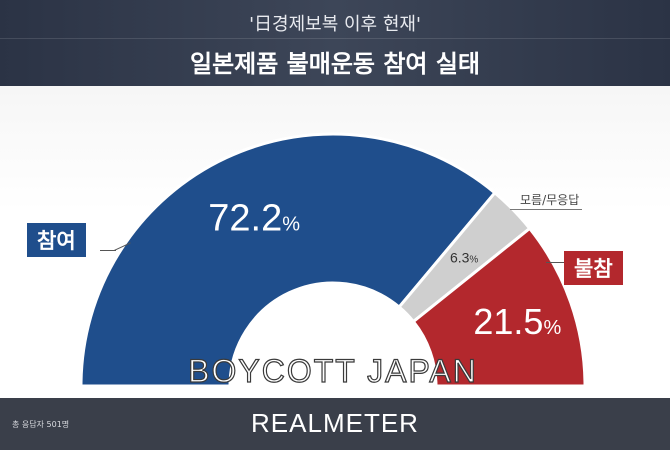  Describe the element at coordinates (517, 321) in the screenshot. I see `slice-value-label-2: 21.5%` at that location.